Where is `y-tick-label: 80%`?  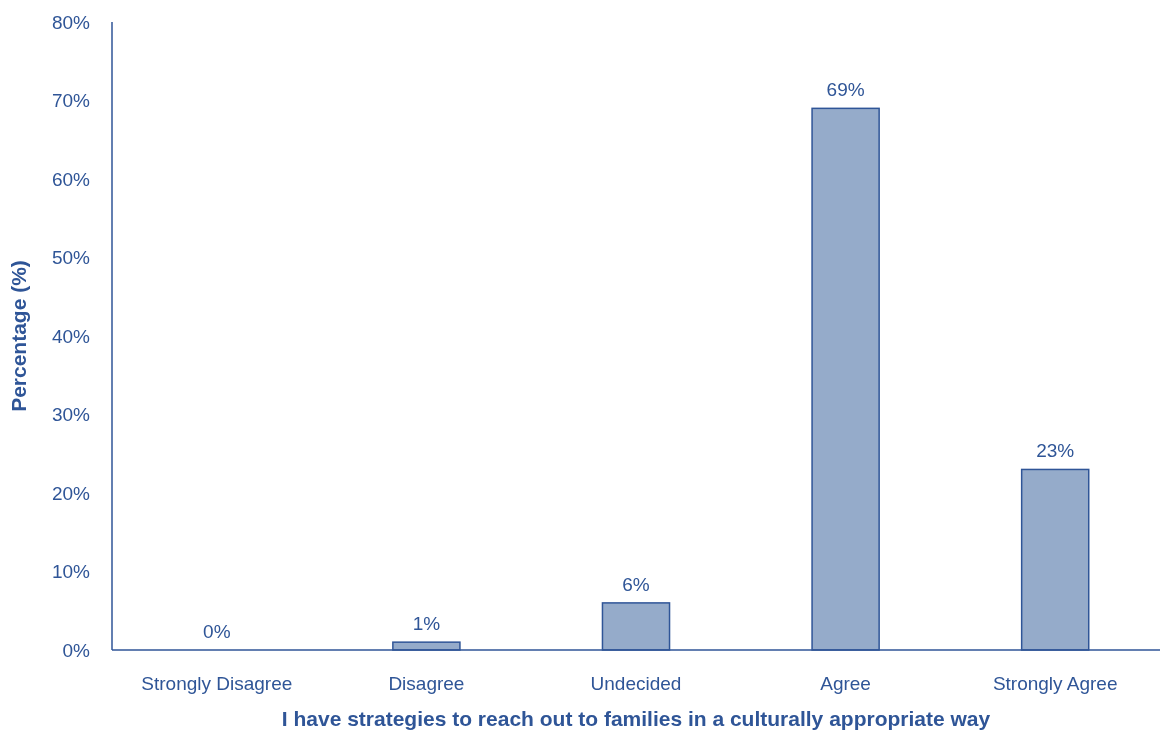 y-tick-label: 80% is located at coordinates (71, 22).